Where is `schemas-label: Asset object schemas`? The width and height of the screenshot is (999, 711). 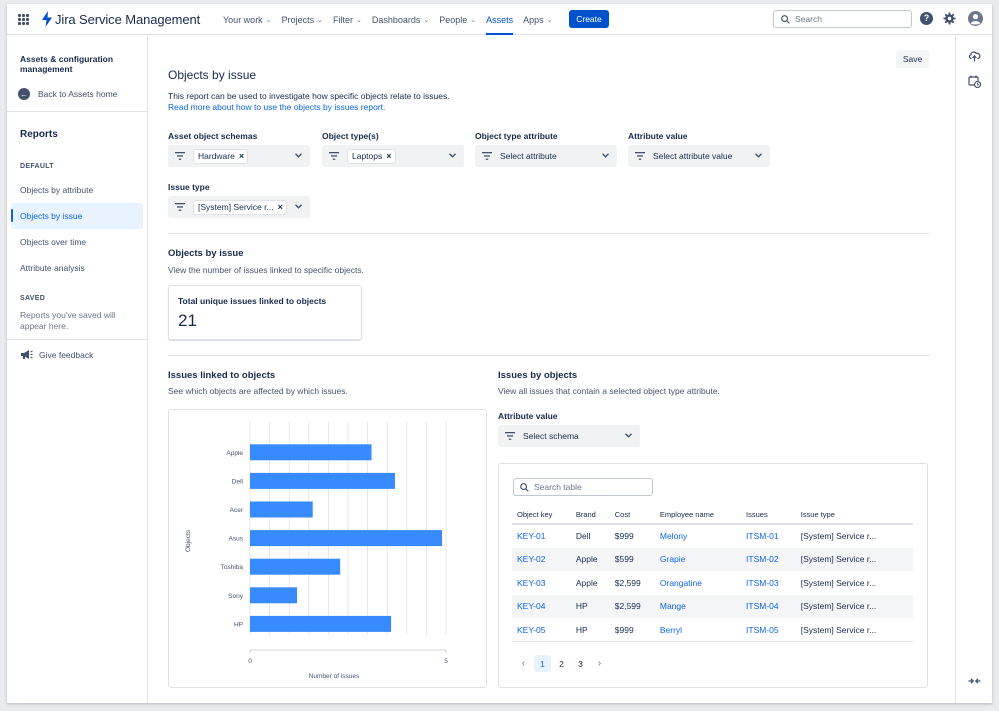
schemas-label: Asset object schemas is located at coordinates (213, 136).